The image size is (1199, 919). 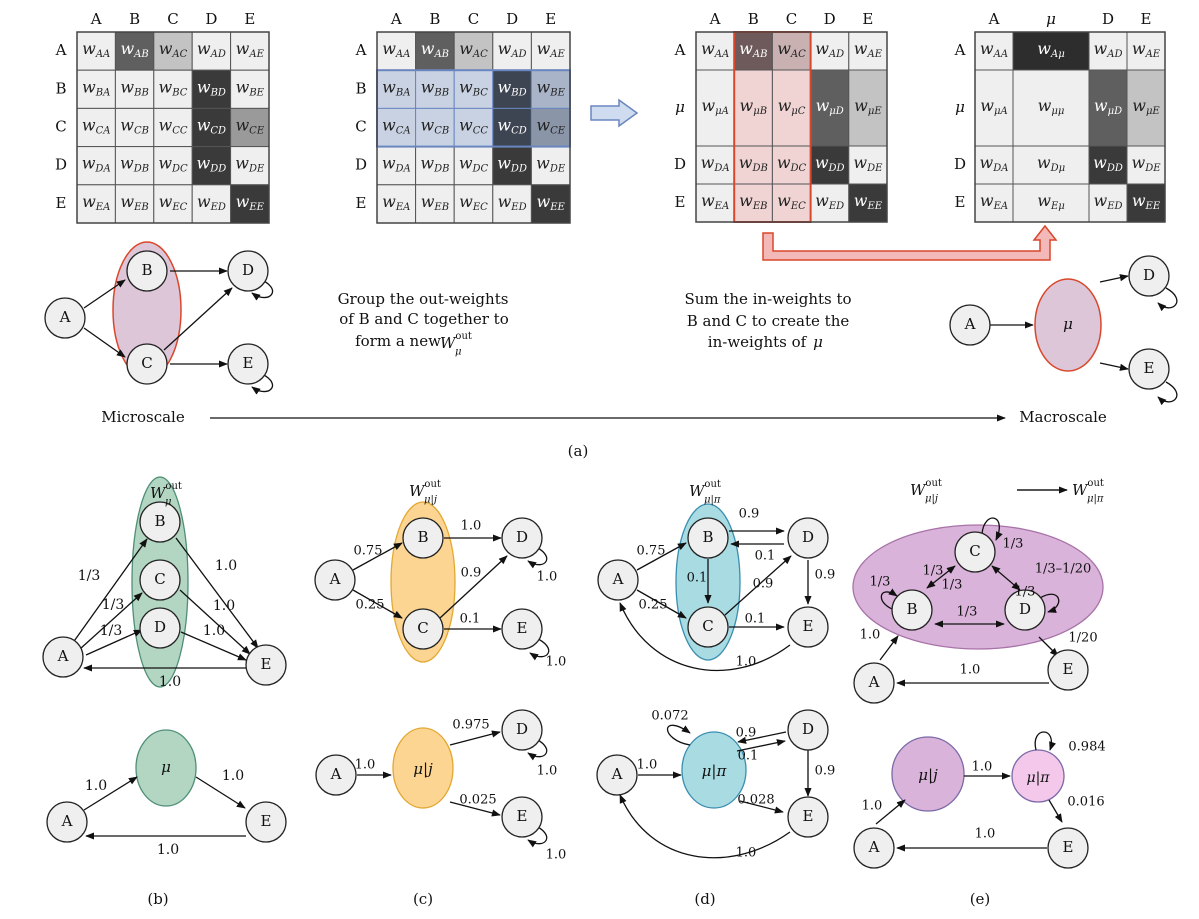 What do you see at coordinates (398, 341) in the screenshot?
I see `caption-group-line-3: form a new` at bounding box center [398, 341].